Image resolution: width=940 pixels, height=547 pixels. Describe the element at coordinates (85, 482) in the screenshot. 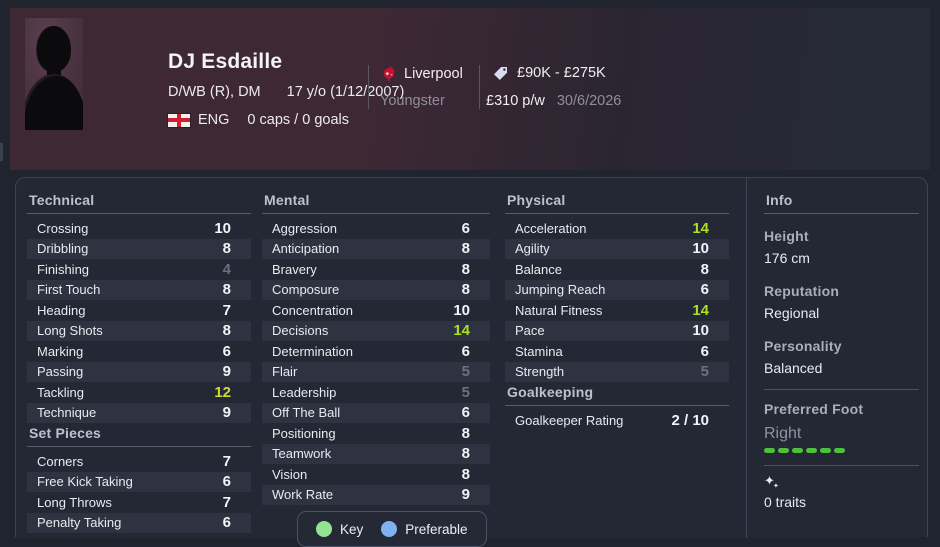

I see `attribute-label: Free Kick Taking` at that location.